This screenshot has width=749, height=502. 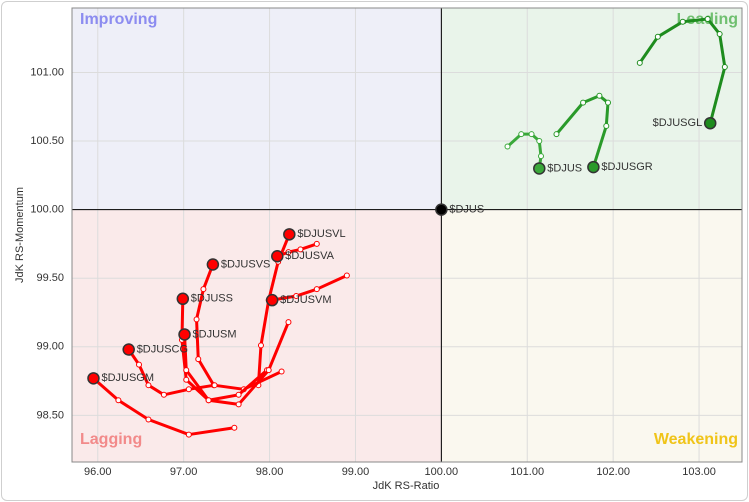 I want to click on quadrant-label: Lagging, so click(x=111, y=439).